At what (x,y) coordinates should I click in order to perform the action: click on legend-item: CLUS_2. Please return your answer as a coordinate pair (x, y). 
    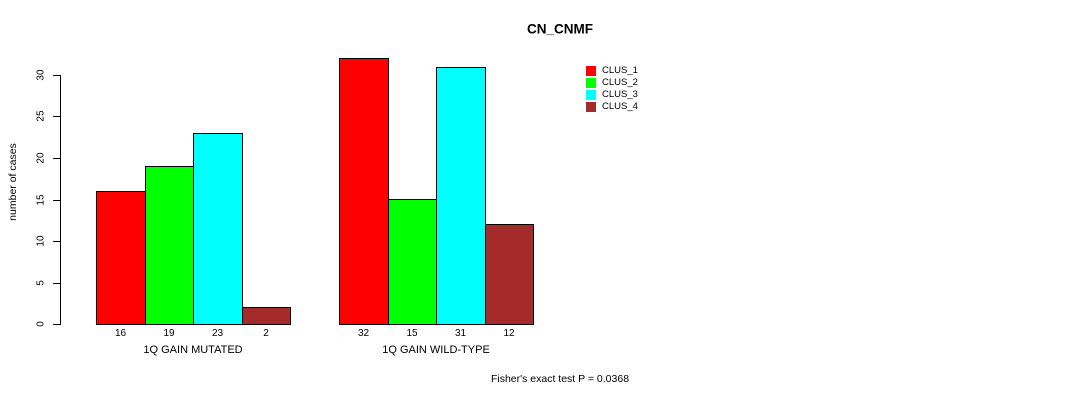
    Looking at the image, I should click on (612, 83).